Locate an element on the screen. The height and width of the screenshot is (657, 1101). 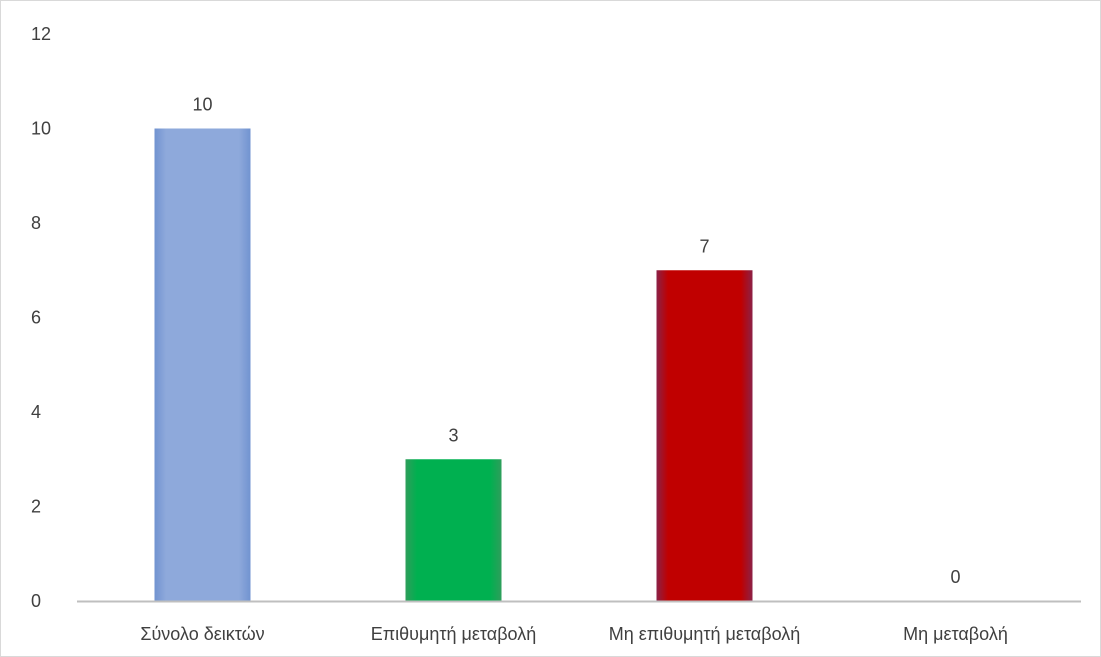
data-label: 0 is located at coordinates (955, 577).